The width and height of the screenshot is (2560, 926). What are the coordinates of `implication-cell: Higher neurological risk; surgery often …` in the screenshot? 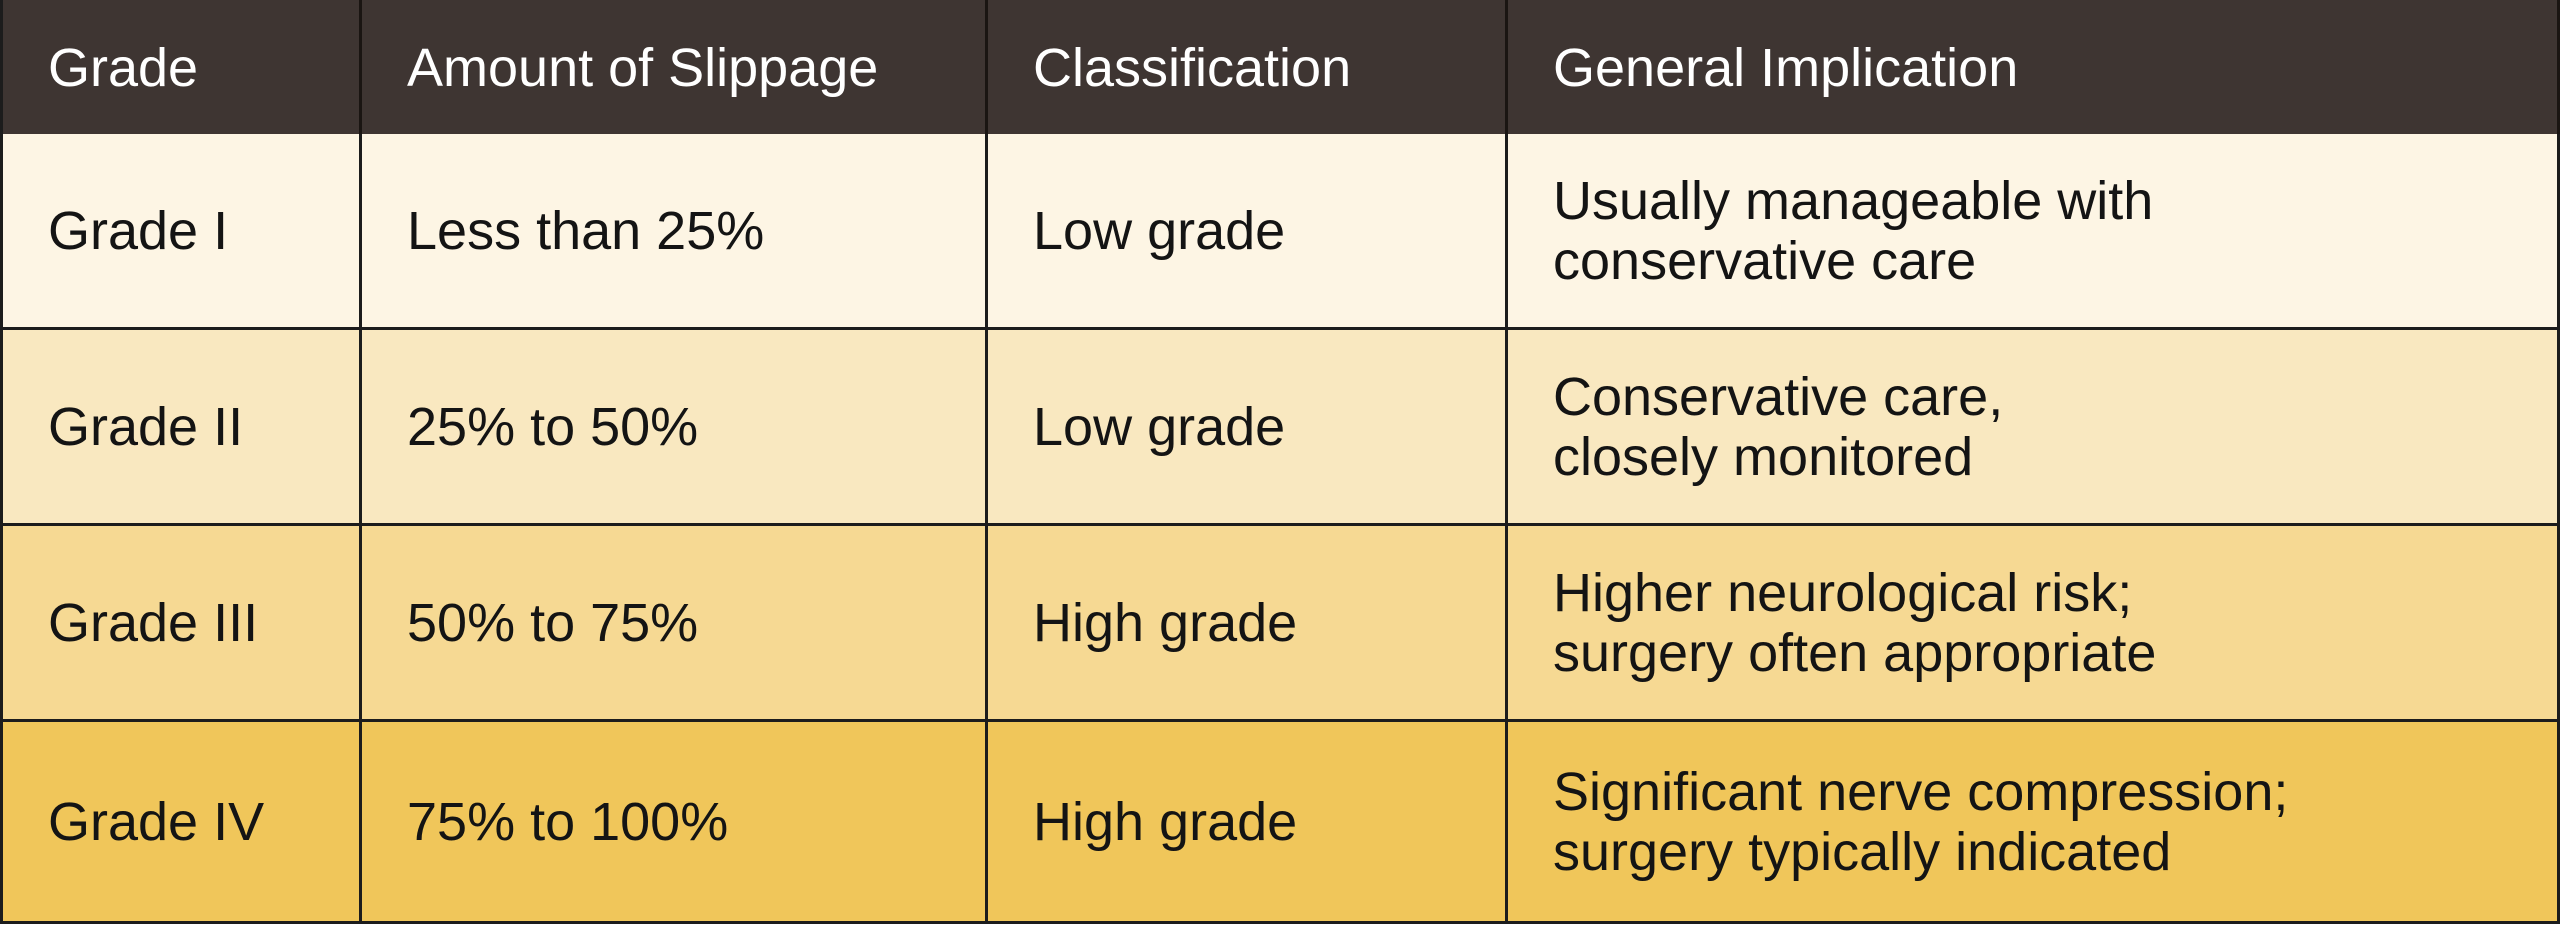 It's located at (2034, 624).